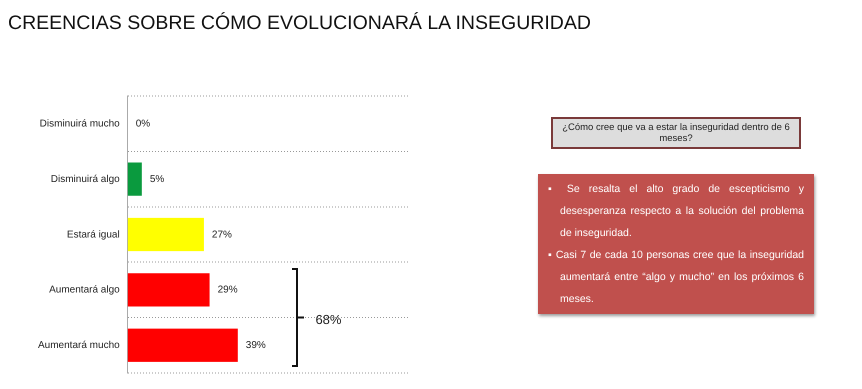 This screenshot has width=862, height=389. I want to click on data-label: 5%, so click(157, 179).